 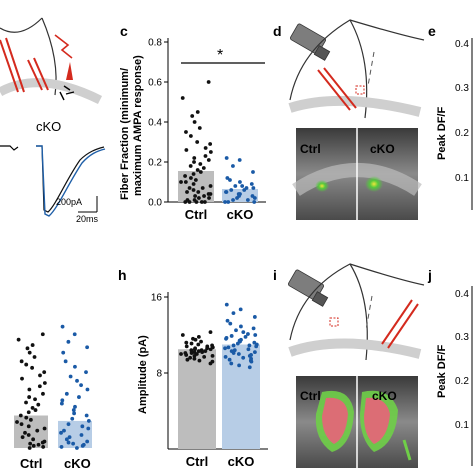 What do you see at coordinates (310, 149) in the screenshot?
I see `slice-label-ctrl-d: Ctrl` at bounding box center [310, 149].